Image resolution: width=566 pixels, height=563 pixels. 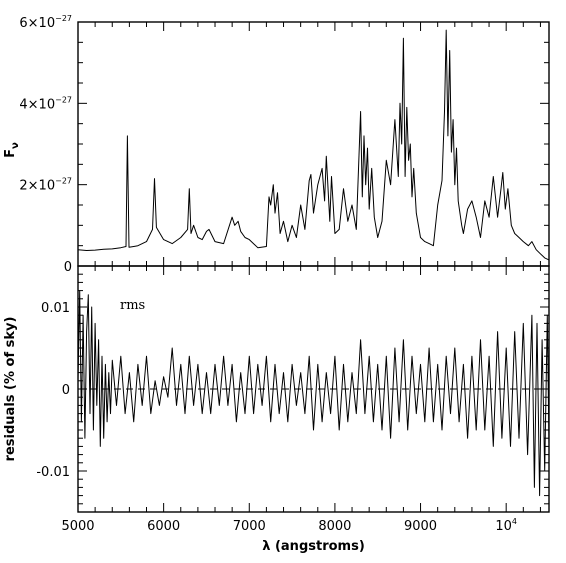 What do you see at coordinates (68, 267) in the screenshot?
I see `top-ytick-label: 0` at bounding box center [68, 267].